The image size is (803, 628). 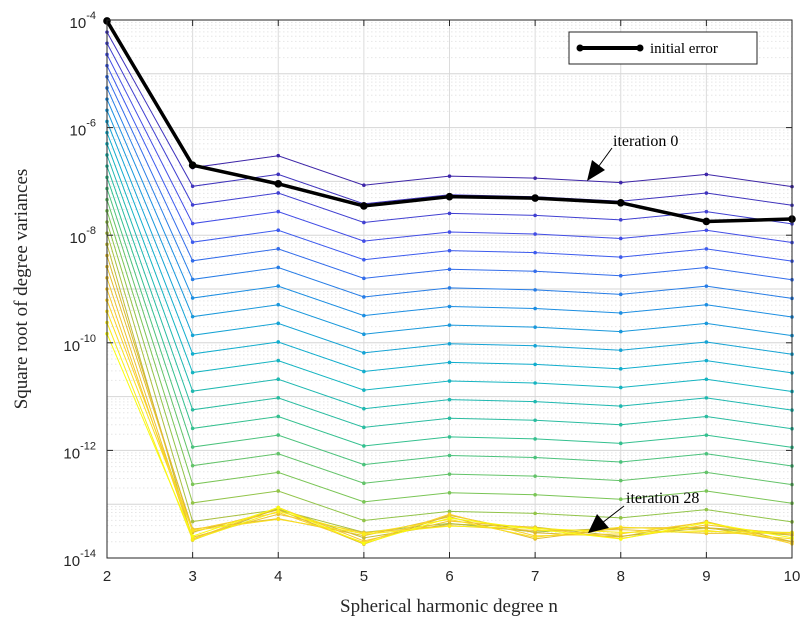 I want to click on annotation-iteration-28-arrow-head, so click(x=598, y=523).